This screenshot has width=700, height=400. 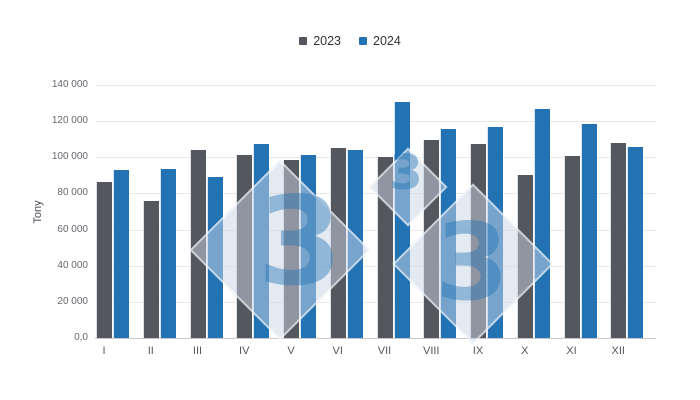 What do you see at coordinates (291, 351) in the screenshot?
I see `x-tick-label-V: V` at bounding box center [291, 351].